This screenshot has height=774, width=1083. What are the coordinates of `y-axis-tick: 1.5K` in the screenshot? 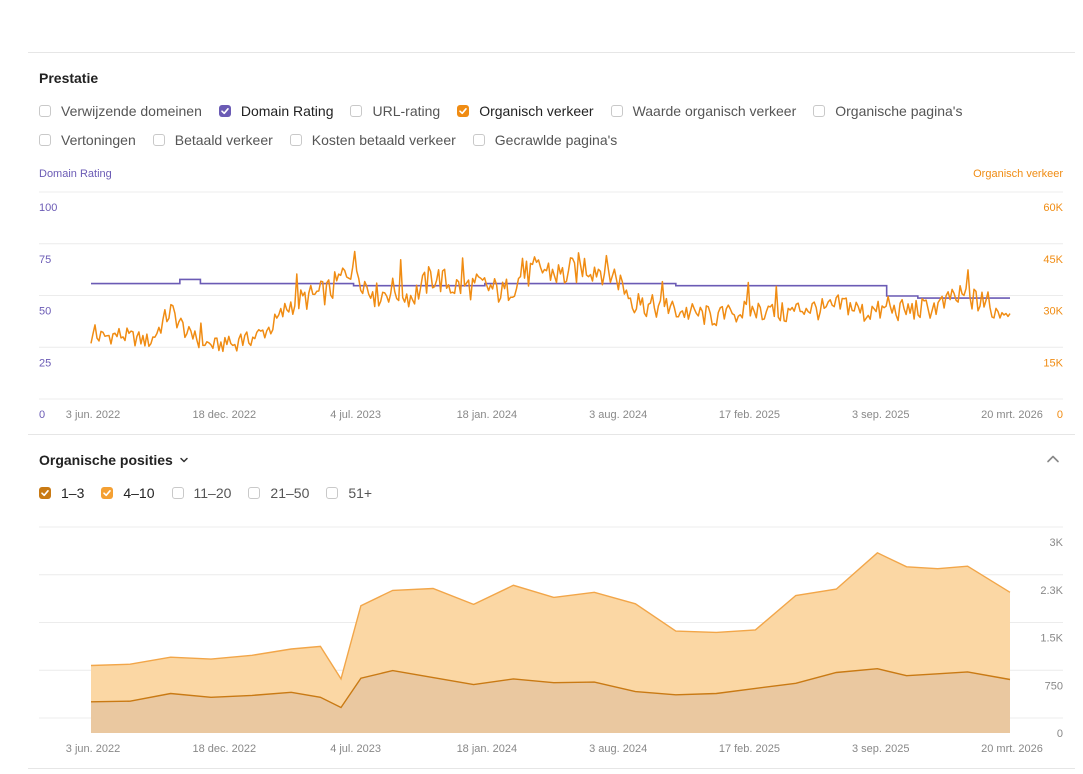 It's located at (1051, 639).